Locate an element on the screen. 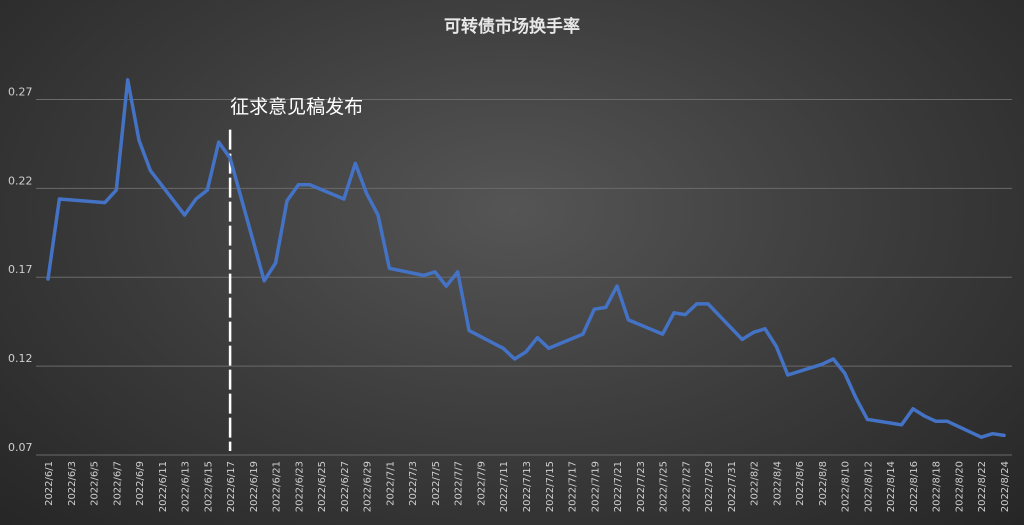 This screenshot has width=1024, height=525. x-tick-label: 2022/7/15 is located at coordinates (550, 486).